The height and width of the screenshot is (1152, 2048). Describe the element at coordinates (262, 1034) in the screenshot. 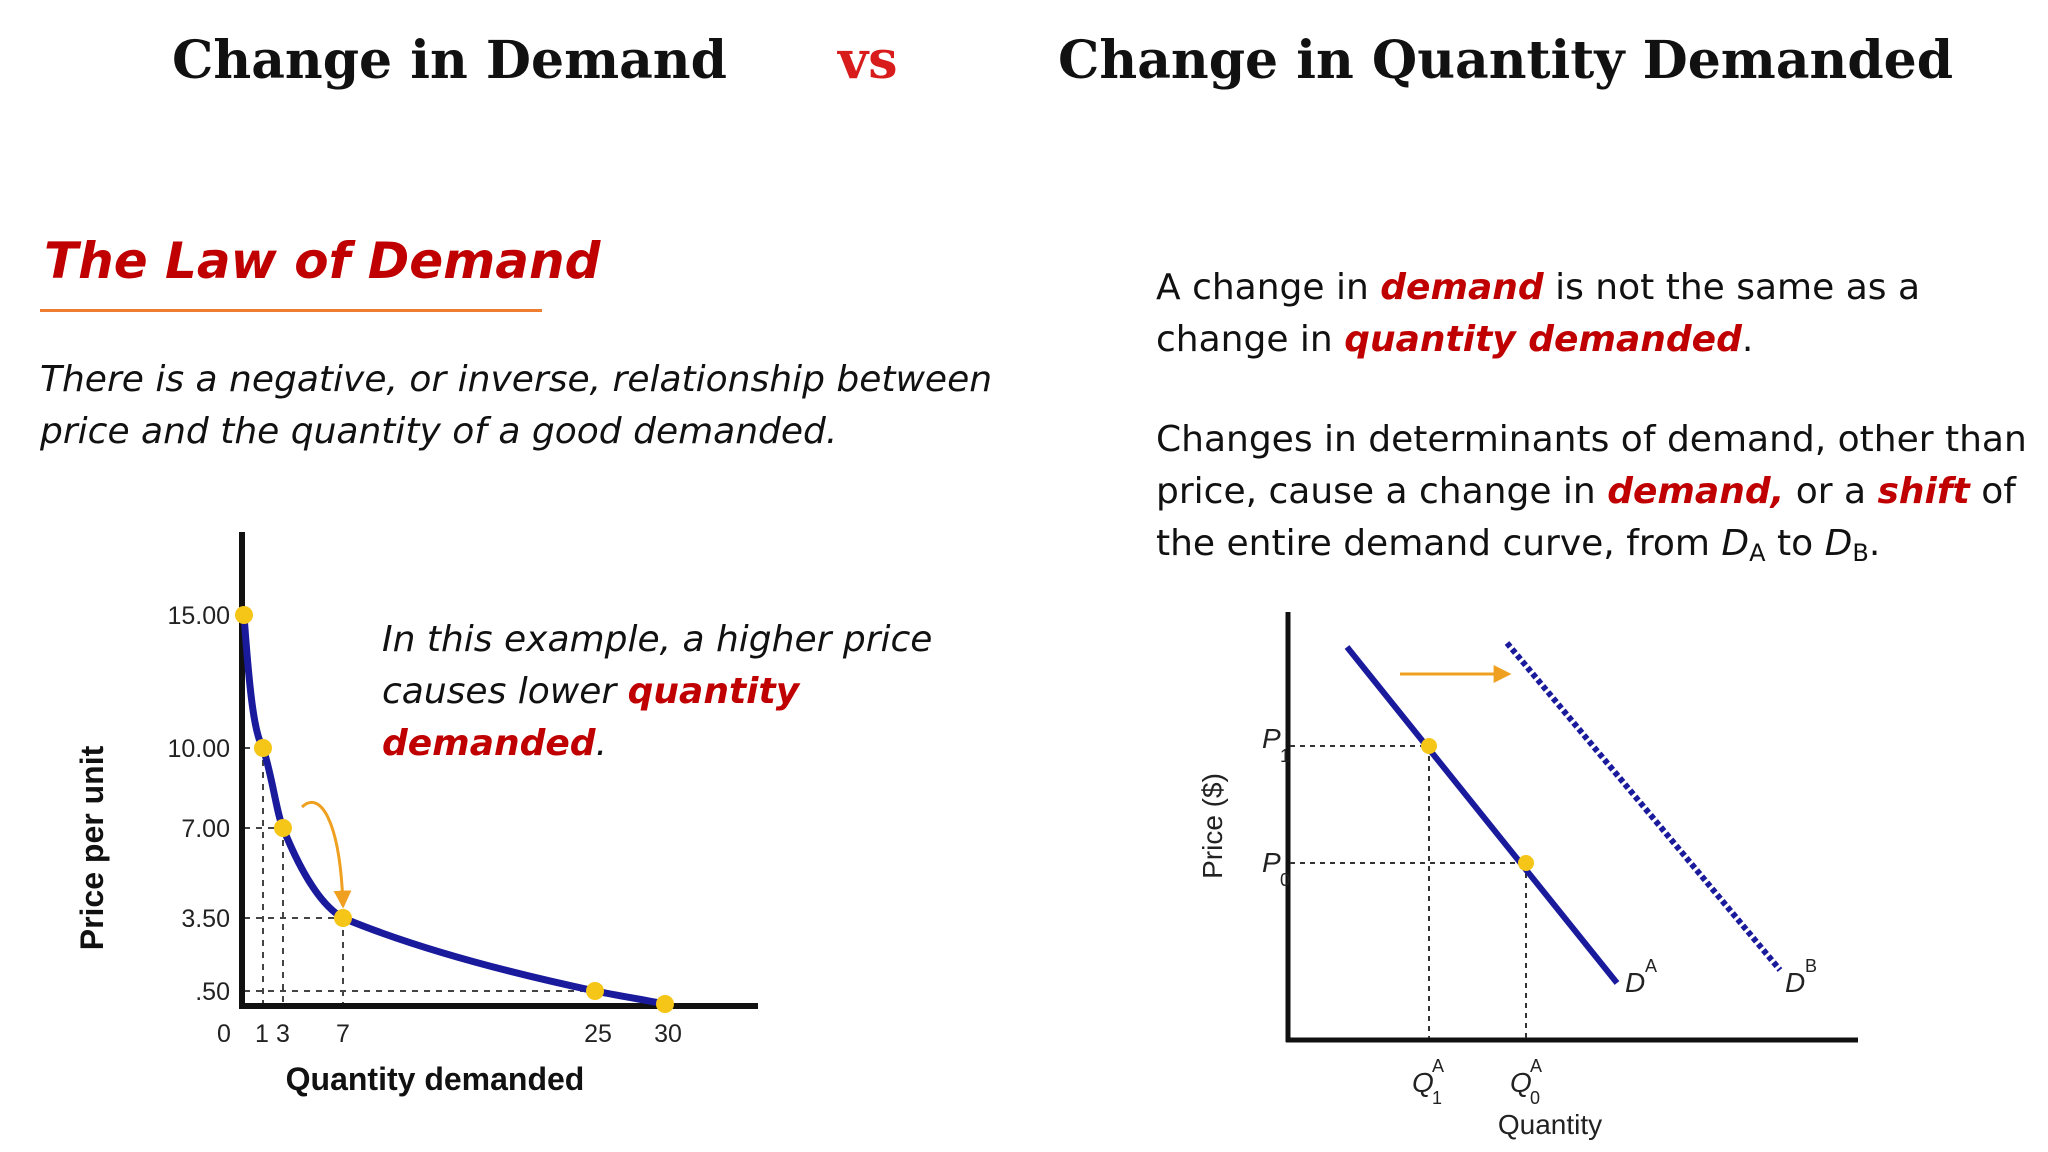

I see `left-x-tick: 1` at that location.